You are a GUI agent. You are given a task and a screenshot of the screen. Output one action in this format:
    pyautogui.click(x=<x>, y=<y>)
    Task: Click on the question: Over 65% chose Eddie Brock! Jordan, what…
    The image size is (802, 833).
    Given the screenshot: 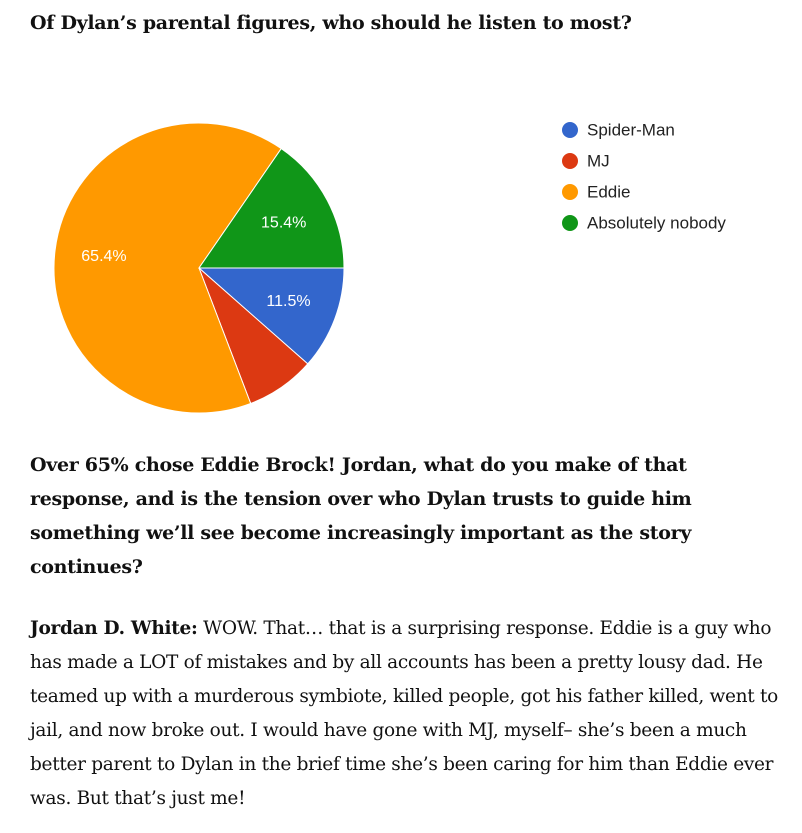 What is the action you would take?
    pyautogui.click(x=361, y=516)
    